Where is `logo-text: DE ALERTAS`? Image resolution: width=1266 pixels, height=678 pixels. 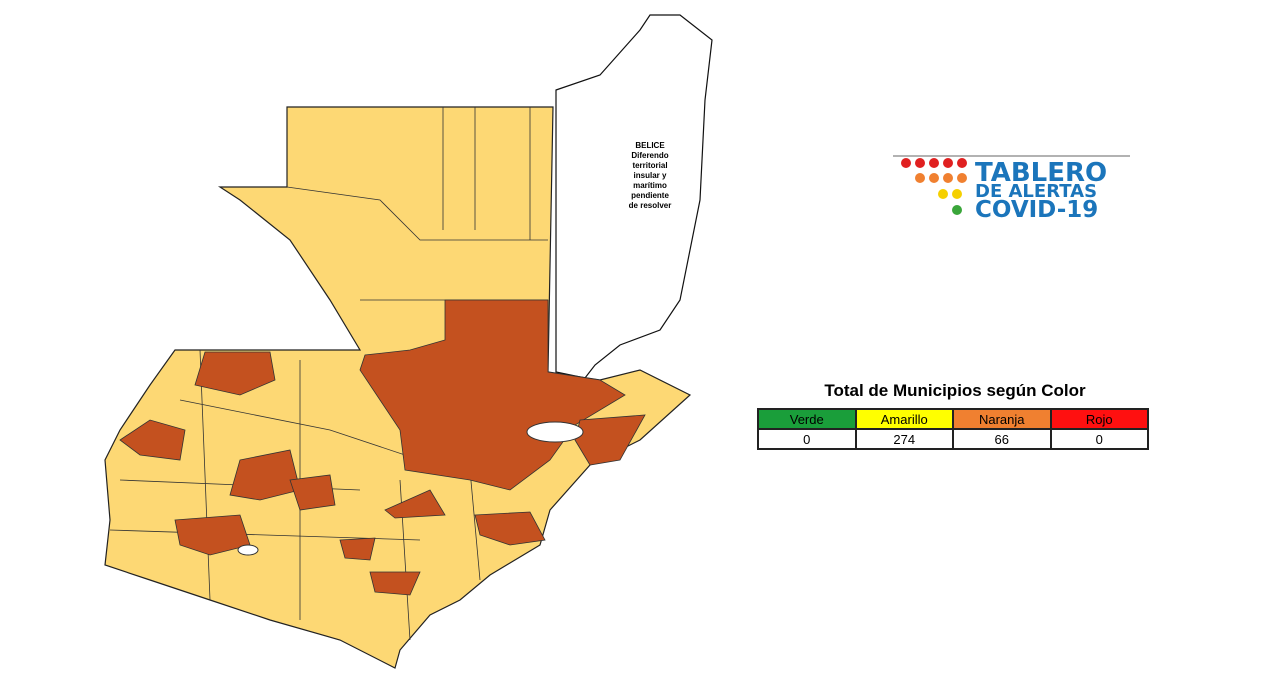 logo-text: DE ALERTAS is located at coordinates (1036, 191).